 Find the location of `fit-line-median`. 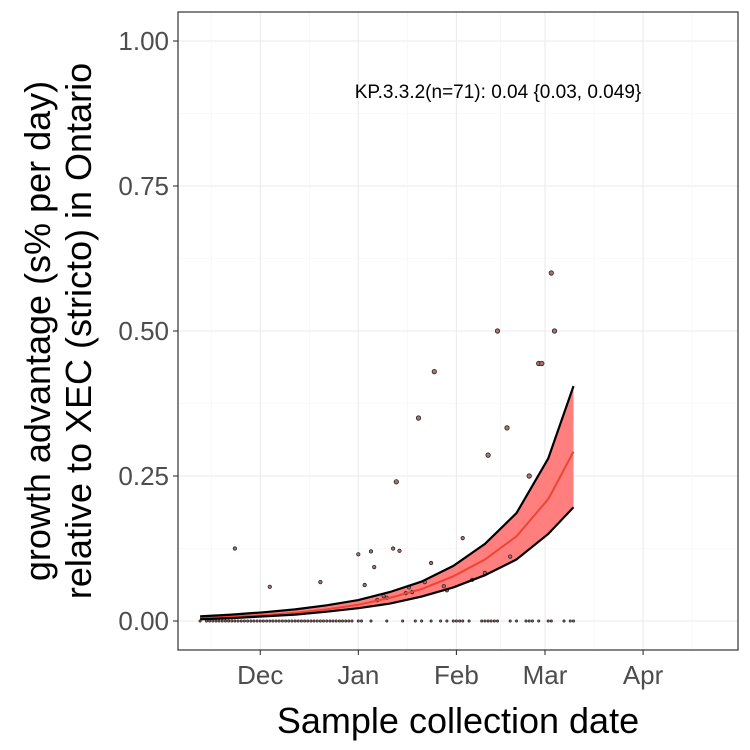

fit-line-median is located at coordinates (387, 535).